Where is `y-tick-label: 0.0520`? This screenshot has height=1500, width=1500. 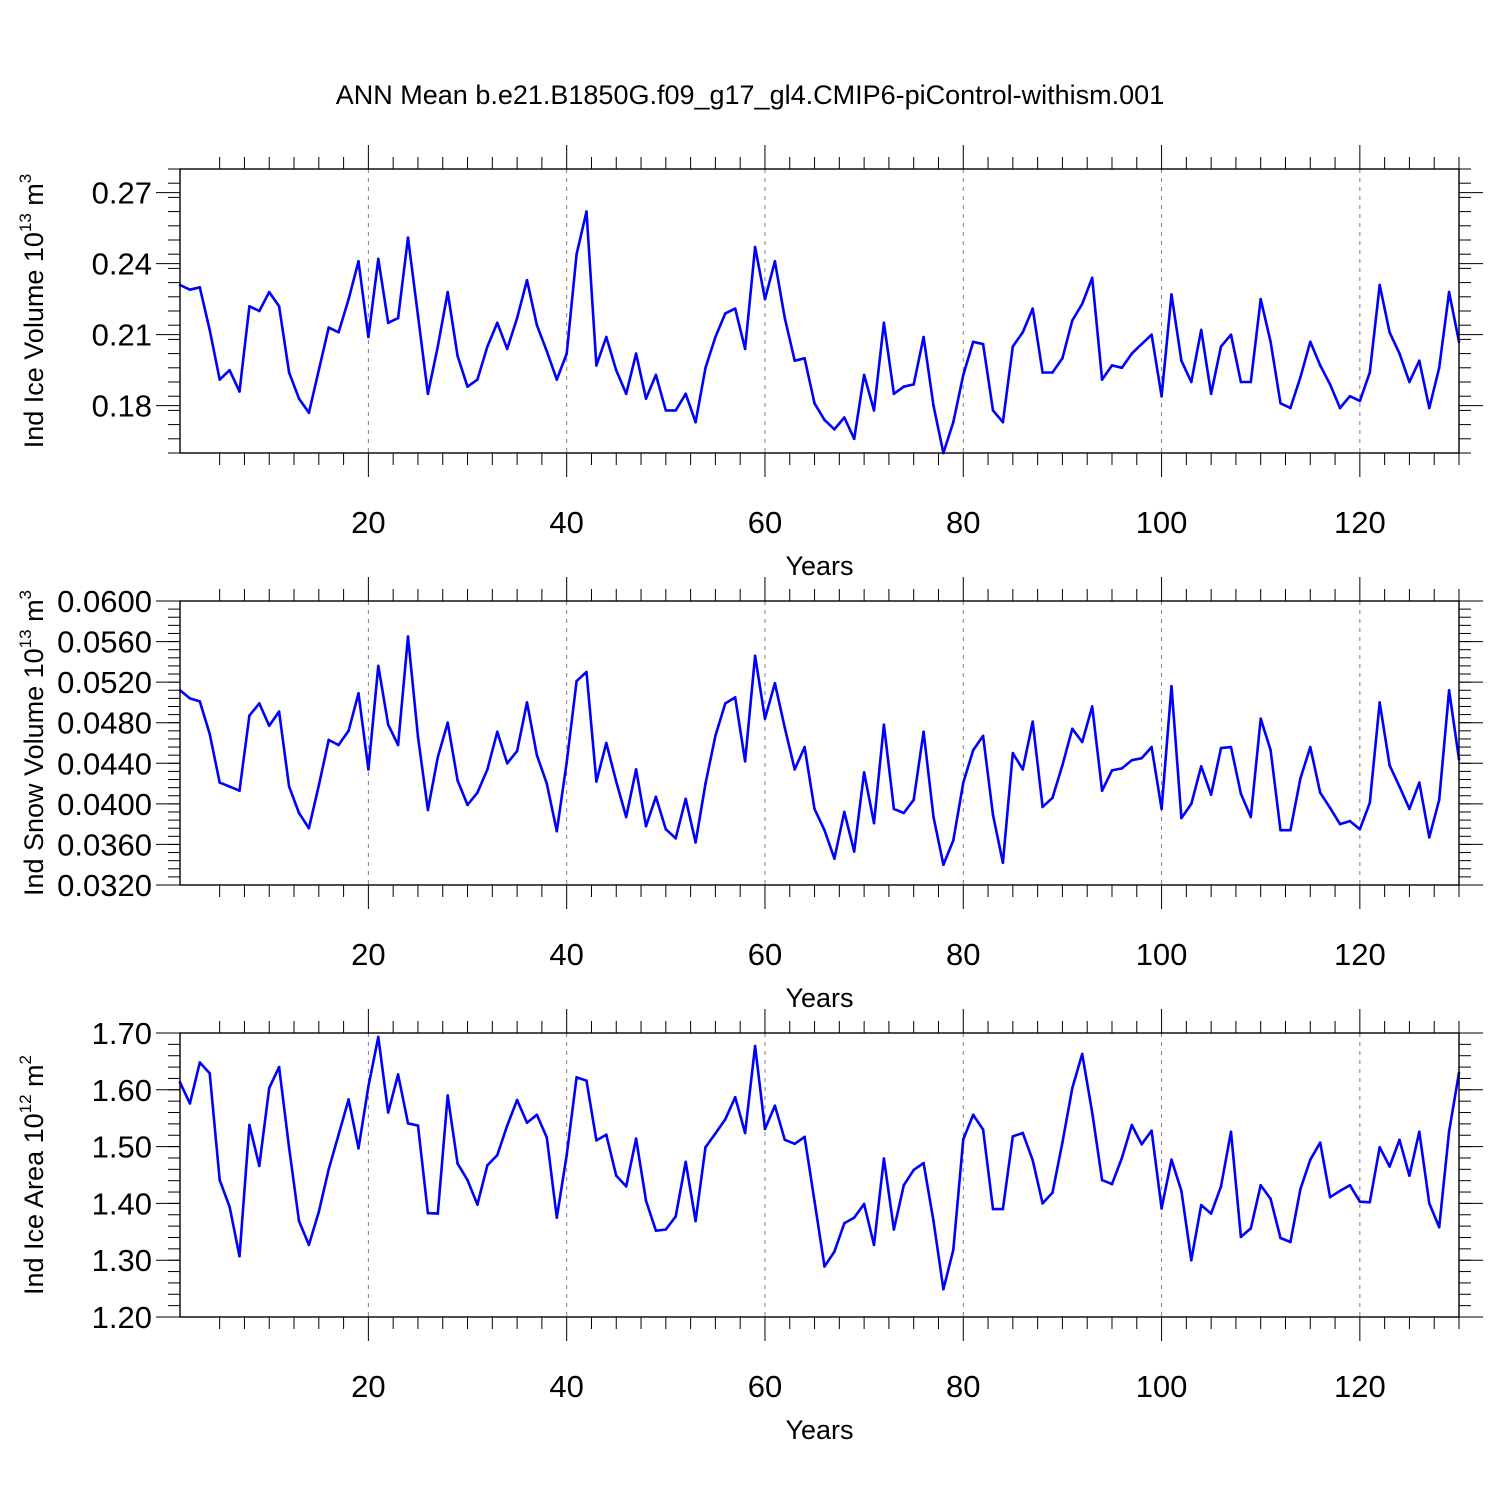 y-tick-label: 0.0520 is located at coordinates (104, 682).